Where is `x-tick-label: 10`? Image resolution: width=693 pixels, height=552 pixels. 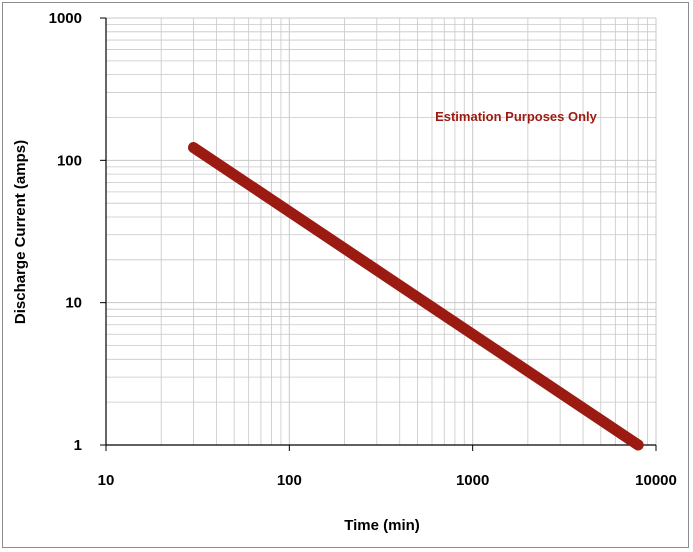 x-tick-label: 10 is located at coordinates (106, 480).